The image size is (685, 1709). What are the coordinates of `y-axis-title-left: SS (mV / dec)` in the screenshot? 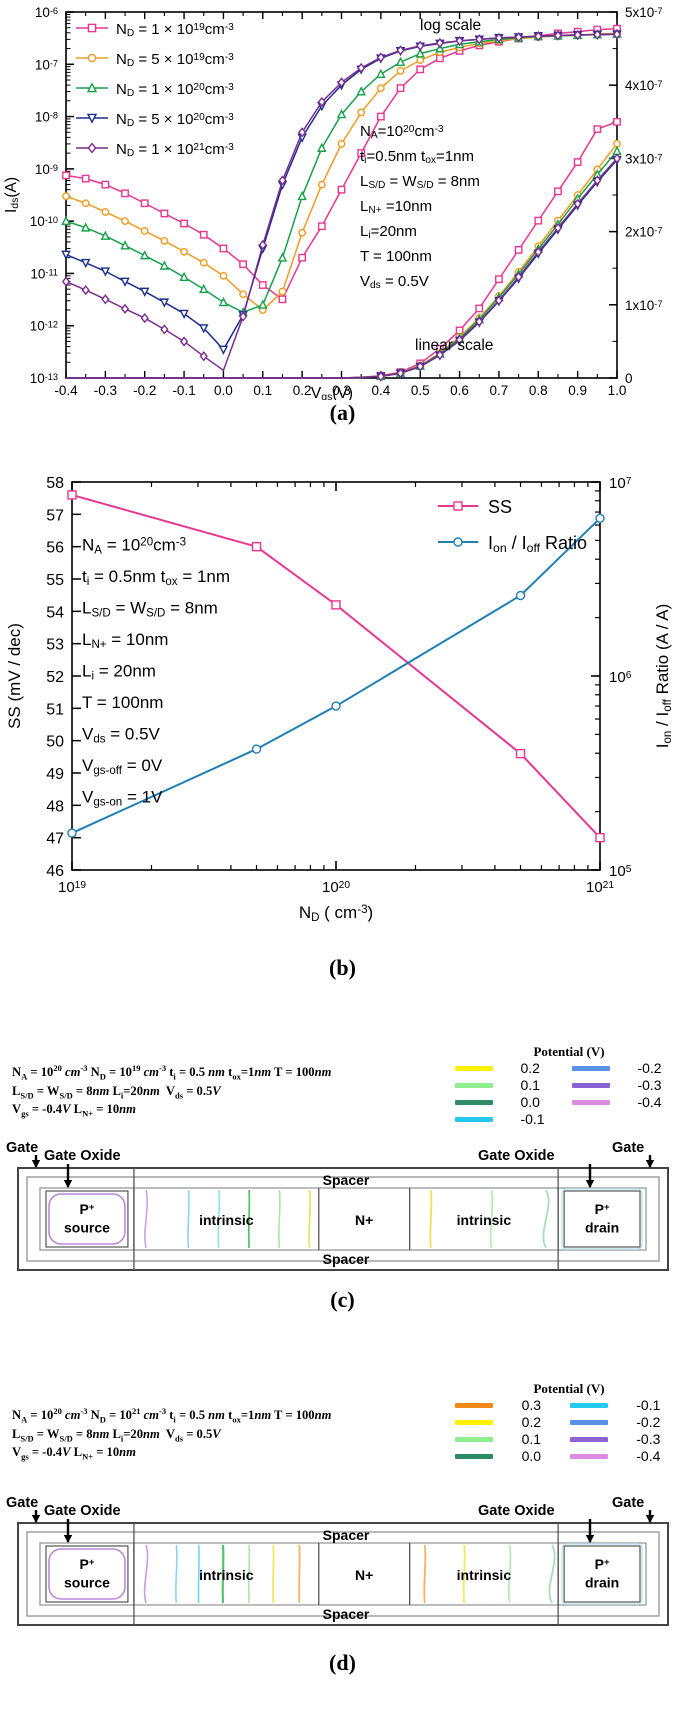 It's located at (14, 676).